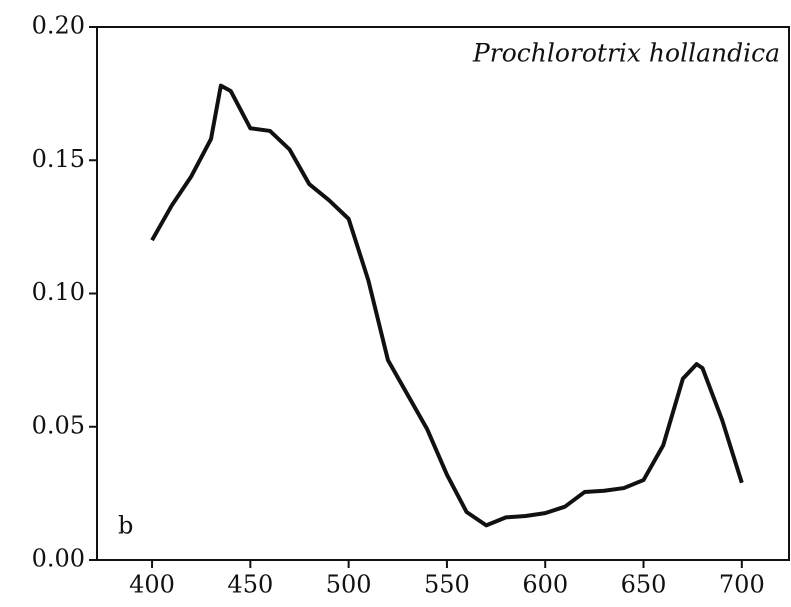 Image resolution: width=791 pixels, height=607 pixels. What do you see at coordinates (644, 585) in the screenshot?
I see `x-tick-label: 650` at bounding box center [644, 585].